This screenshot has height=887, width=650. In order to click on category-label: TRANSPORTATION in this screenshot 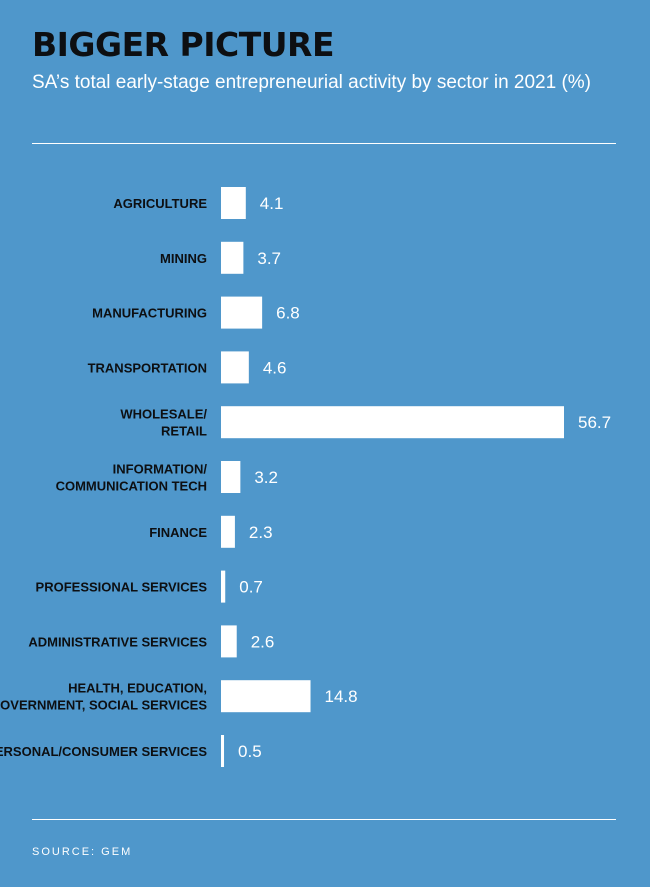, I will do `click(147, 367)`.